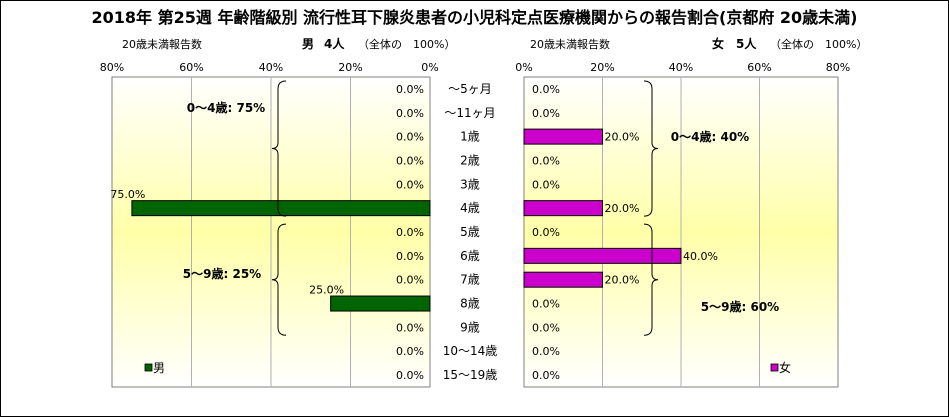 The image size is (949, 417). Describe the element at coordinates (334, 44) in the screenshot. I see `left-summary-count: 4人` at that location.